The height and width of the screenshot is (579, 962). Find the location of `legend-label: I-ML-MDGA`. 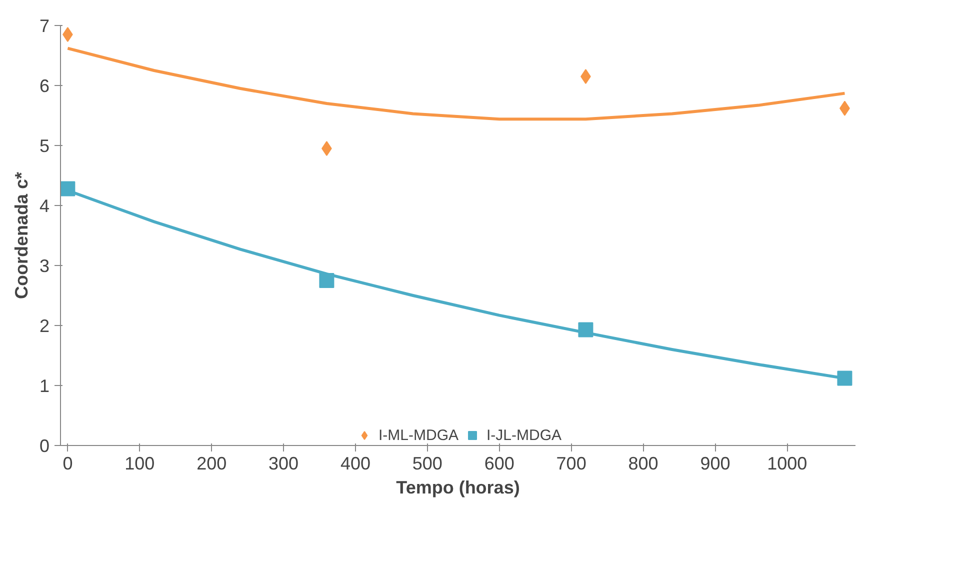

legend-label: I-ML-MDGA is located at coordinates (418, 435).